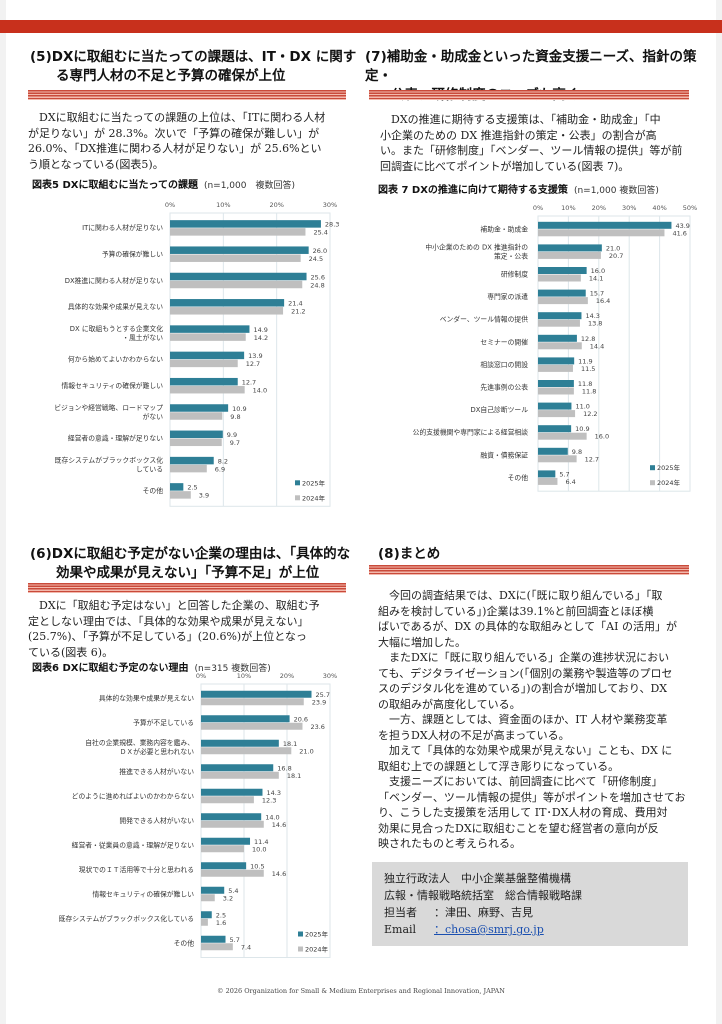  Describe the element at coordinates (514, 274) in the screenshot. I see `category-label: 研修制度` at that location.